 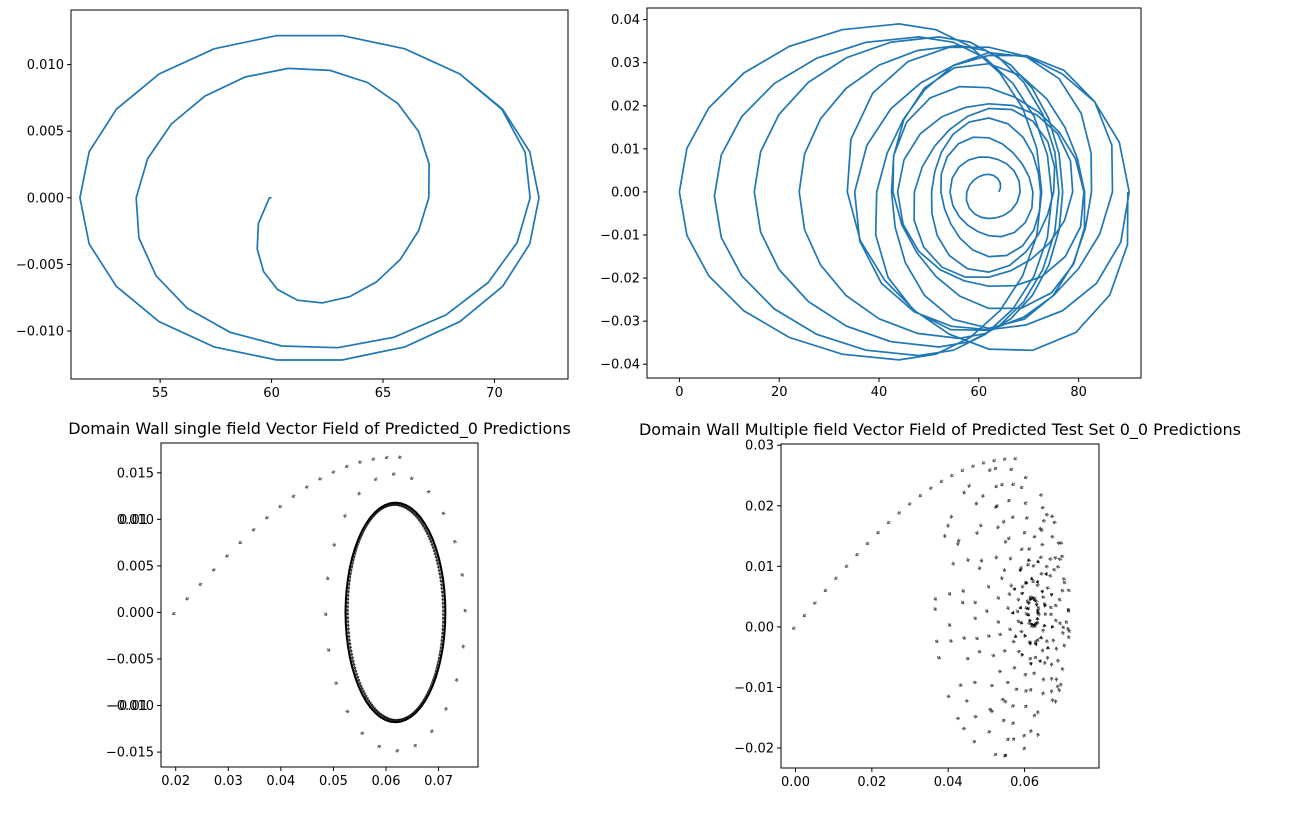 What do you see at coordinates (135, 520) in the screenshot?
I see `y-tick-label: 0.010` at bounding box center [135, 520].